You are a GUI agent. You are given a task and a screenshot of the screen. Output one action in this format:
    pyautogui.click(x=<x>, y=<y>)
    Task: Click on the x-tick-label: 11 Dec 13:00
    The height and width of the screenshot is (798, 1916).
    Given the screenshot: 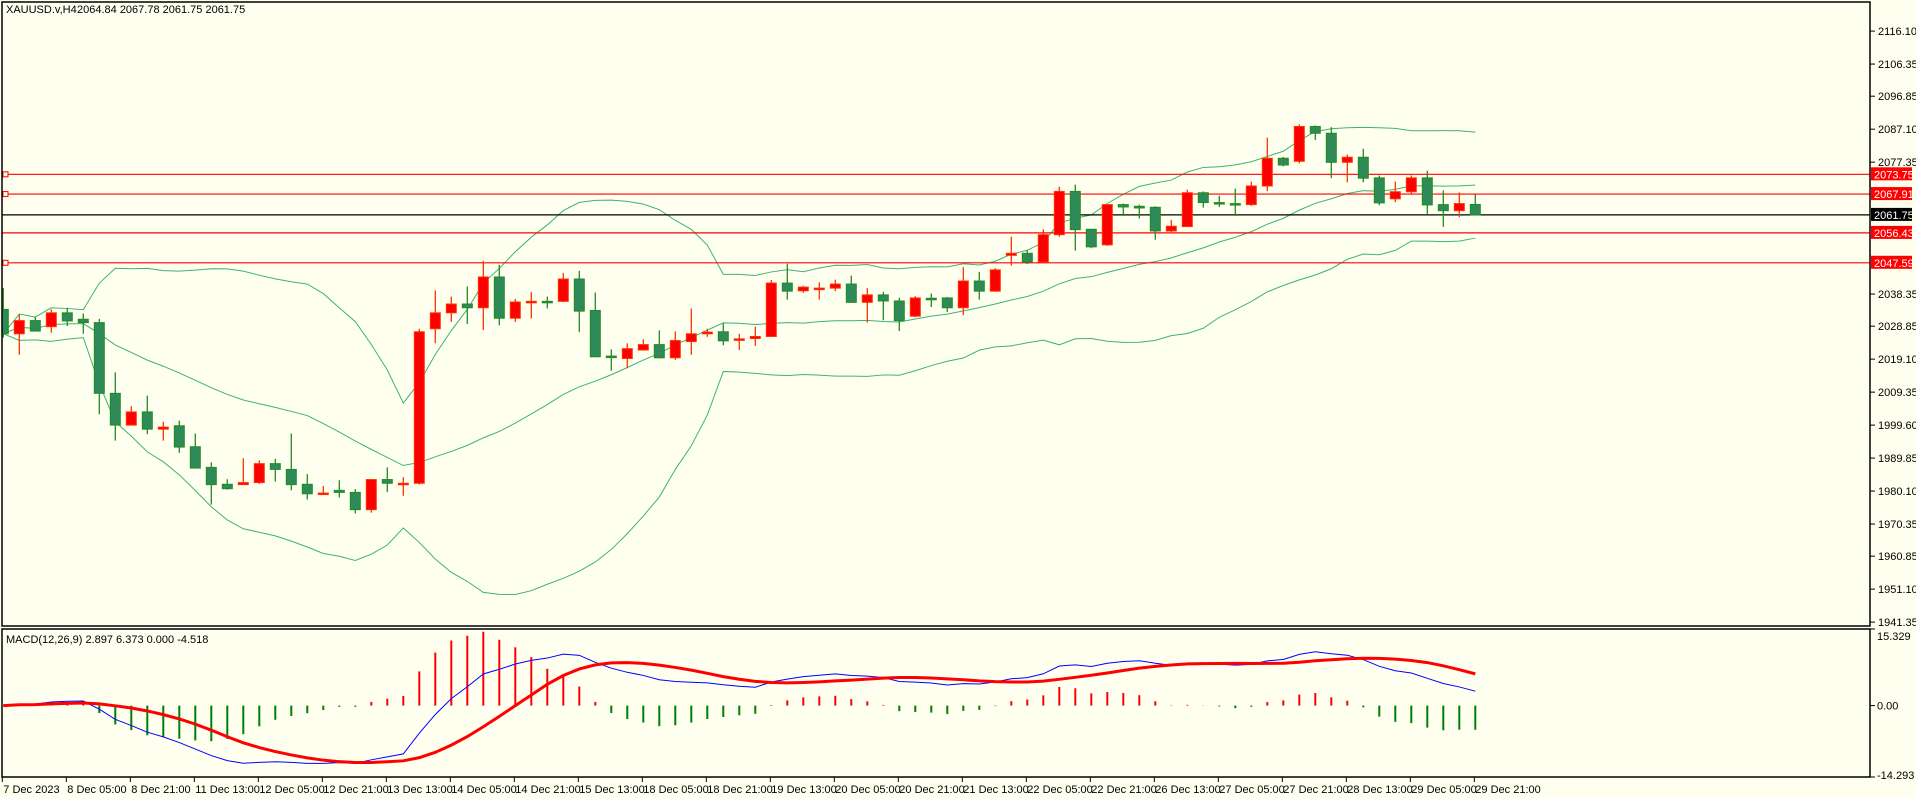 What is the action you would take?
    pyautogui.click(x=227, y=790)
    